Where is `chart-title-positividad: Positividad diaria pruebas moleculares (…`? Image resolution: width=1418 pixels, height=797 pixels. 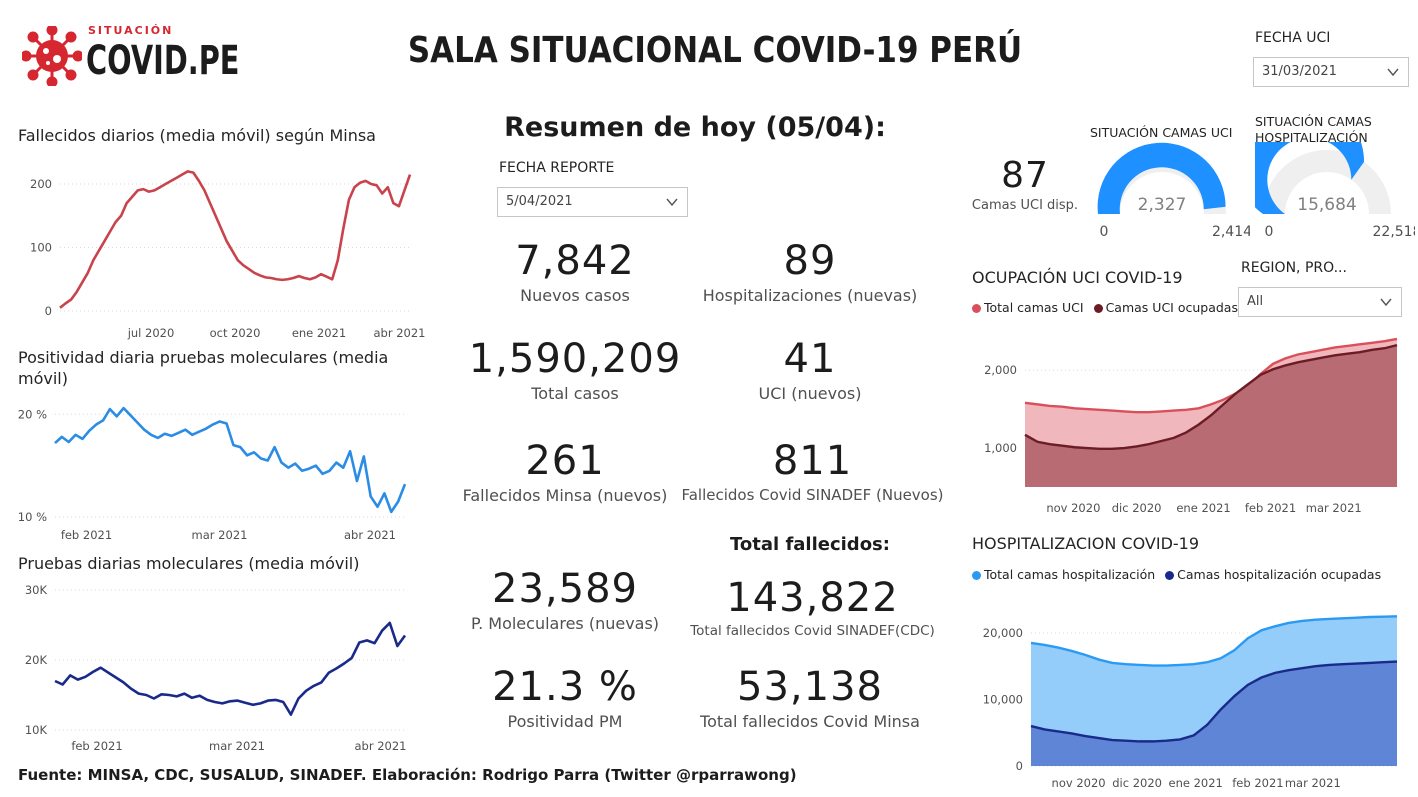 chart-title-positividad: Positividad diaria pruebas moleculares (… is located at coordinates (203, 368).